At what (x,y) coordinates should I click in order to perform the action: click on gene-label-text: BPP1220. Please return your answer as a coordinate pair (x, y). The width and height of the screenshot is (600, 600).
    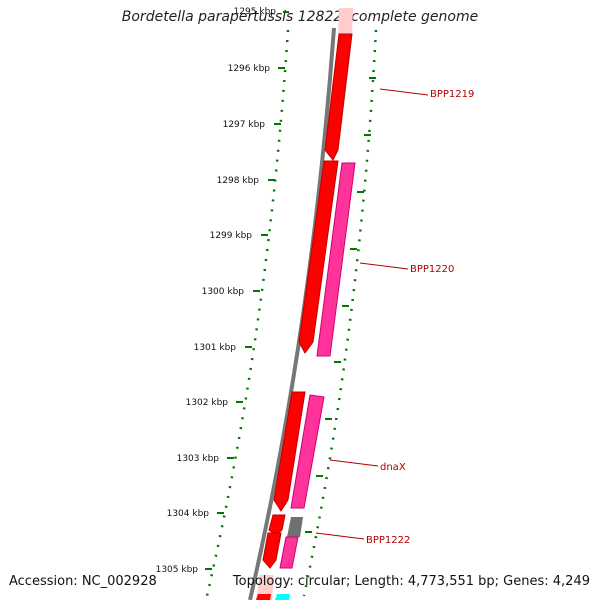
    Looking at the image, I should click on (432, 269).